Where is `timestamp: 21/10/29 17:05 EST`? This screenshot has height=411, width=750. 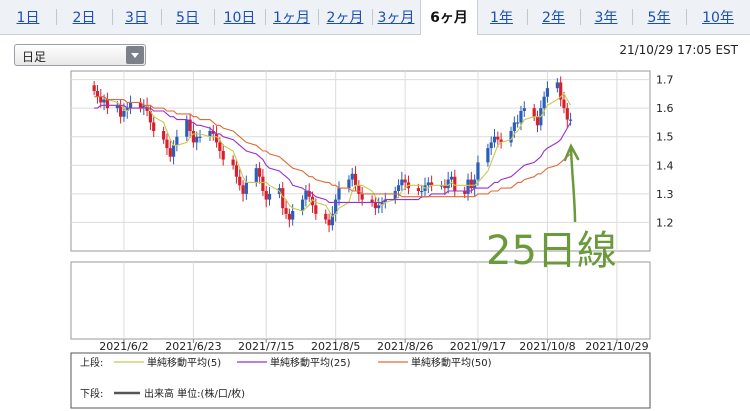 timestamp: 21/10/29 17:05 EST is located at coordinates (678, 50).